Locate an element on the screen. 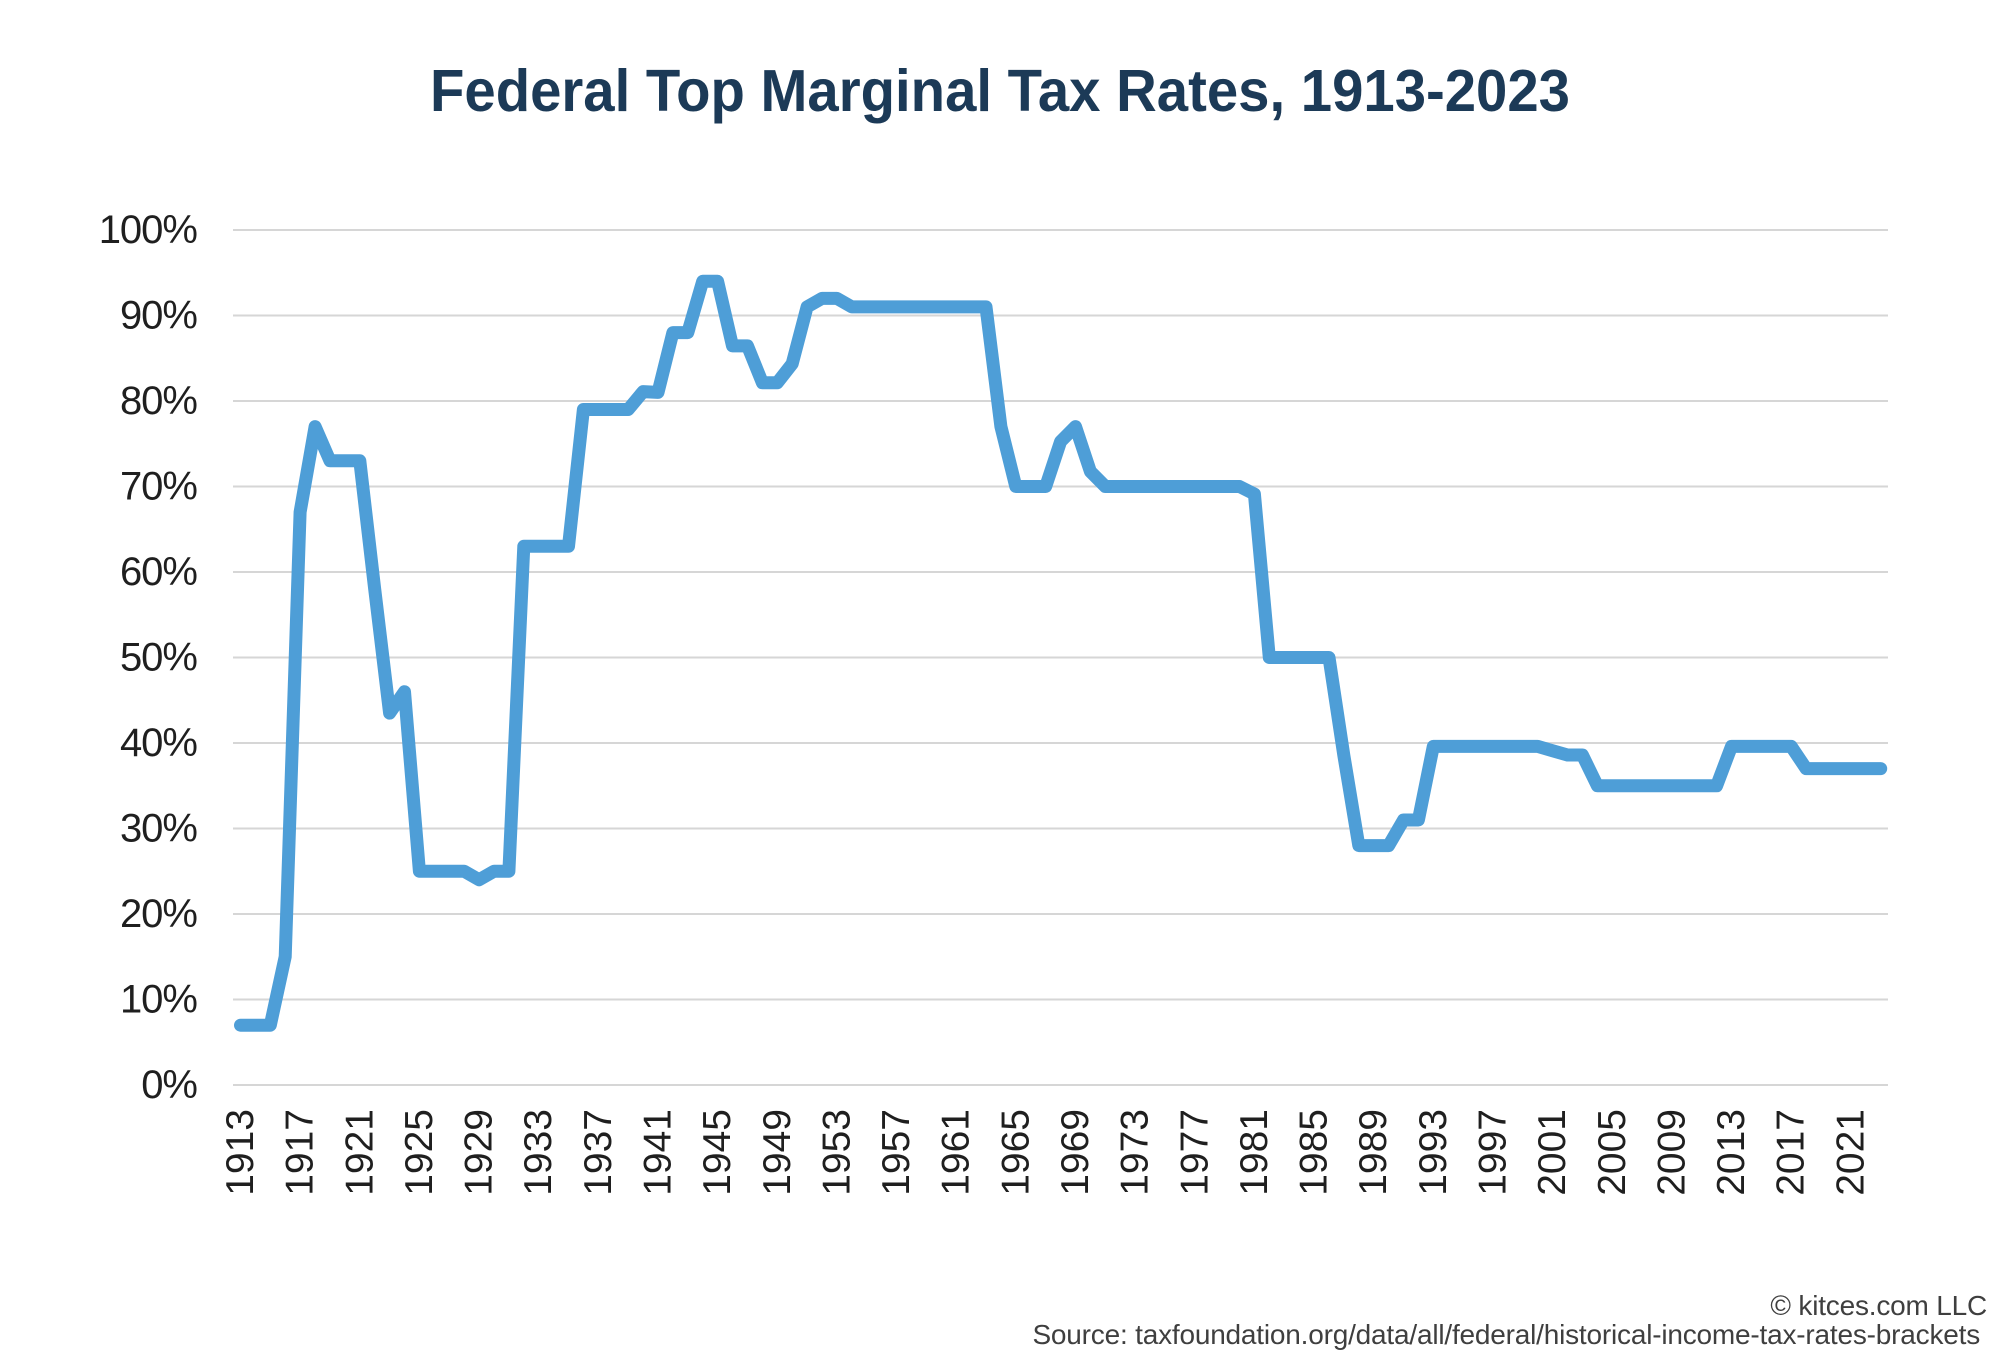  svg-text: 2005 is located at coordinates (1612, 1152).